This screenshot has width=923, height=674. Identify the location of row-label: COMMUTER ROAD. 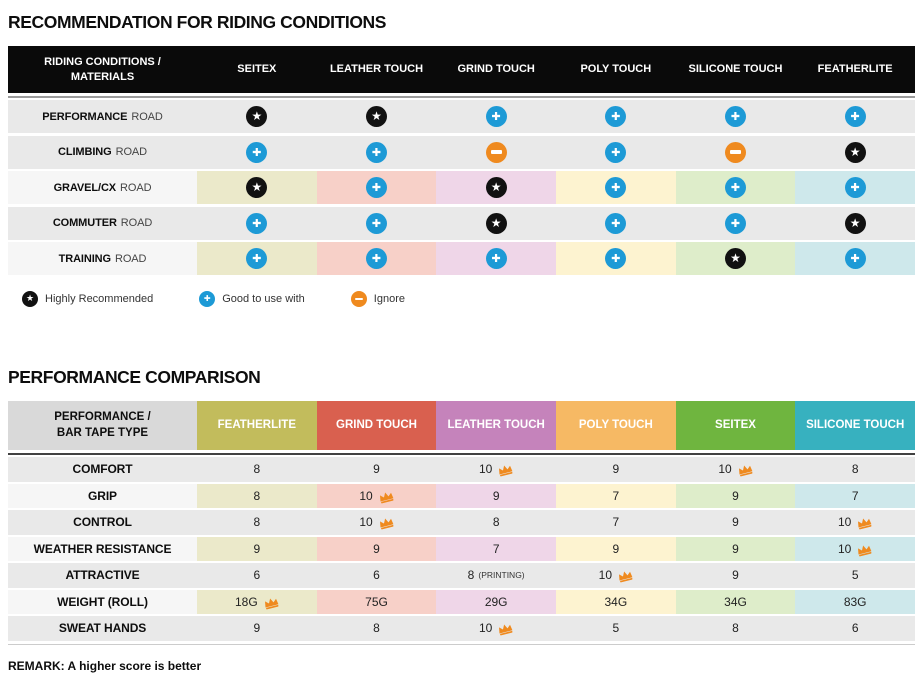
(102, 223).